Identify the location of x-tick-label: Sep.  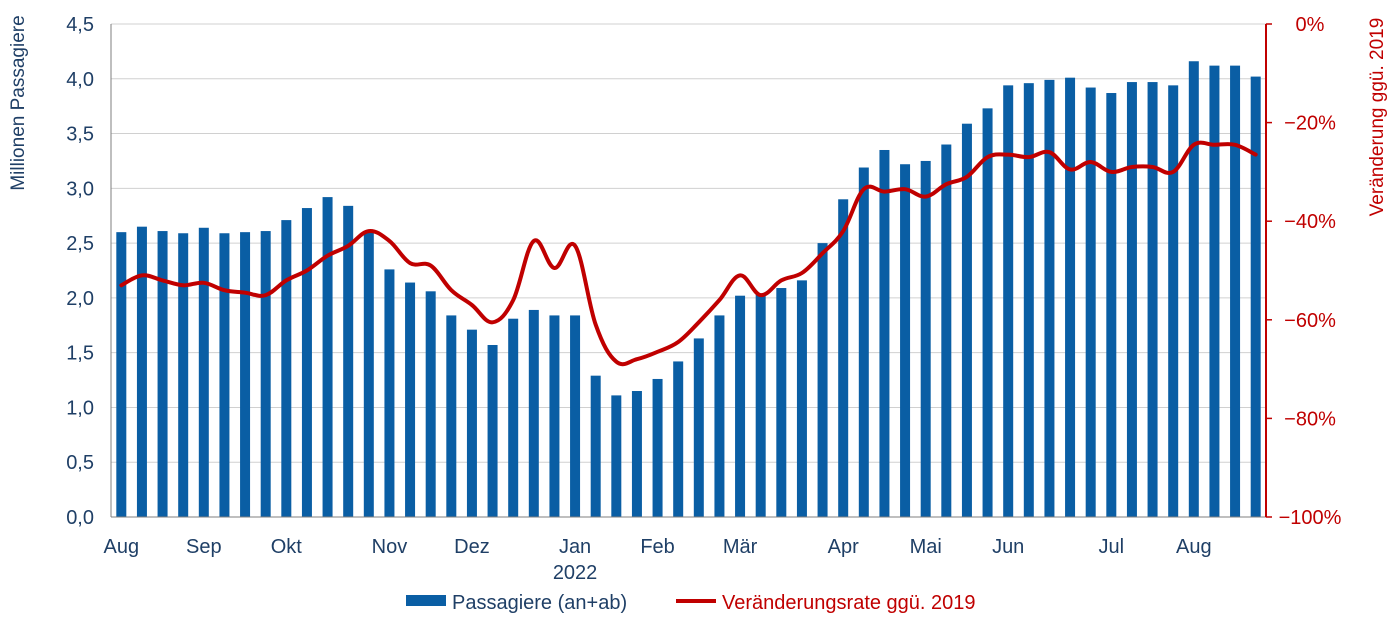
(204, 547).